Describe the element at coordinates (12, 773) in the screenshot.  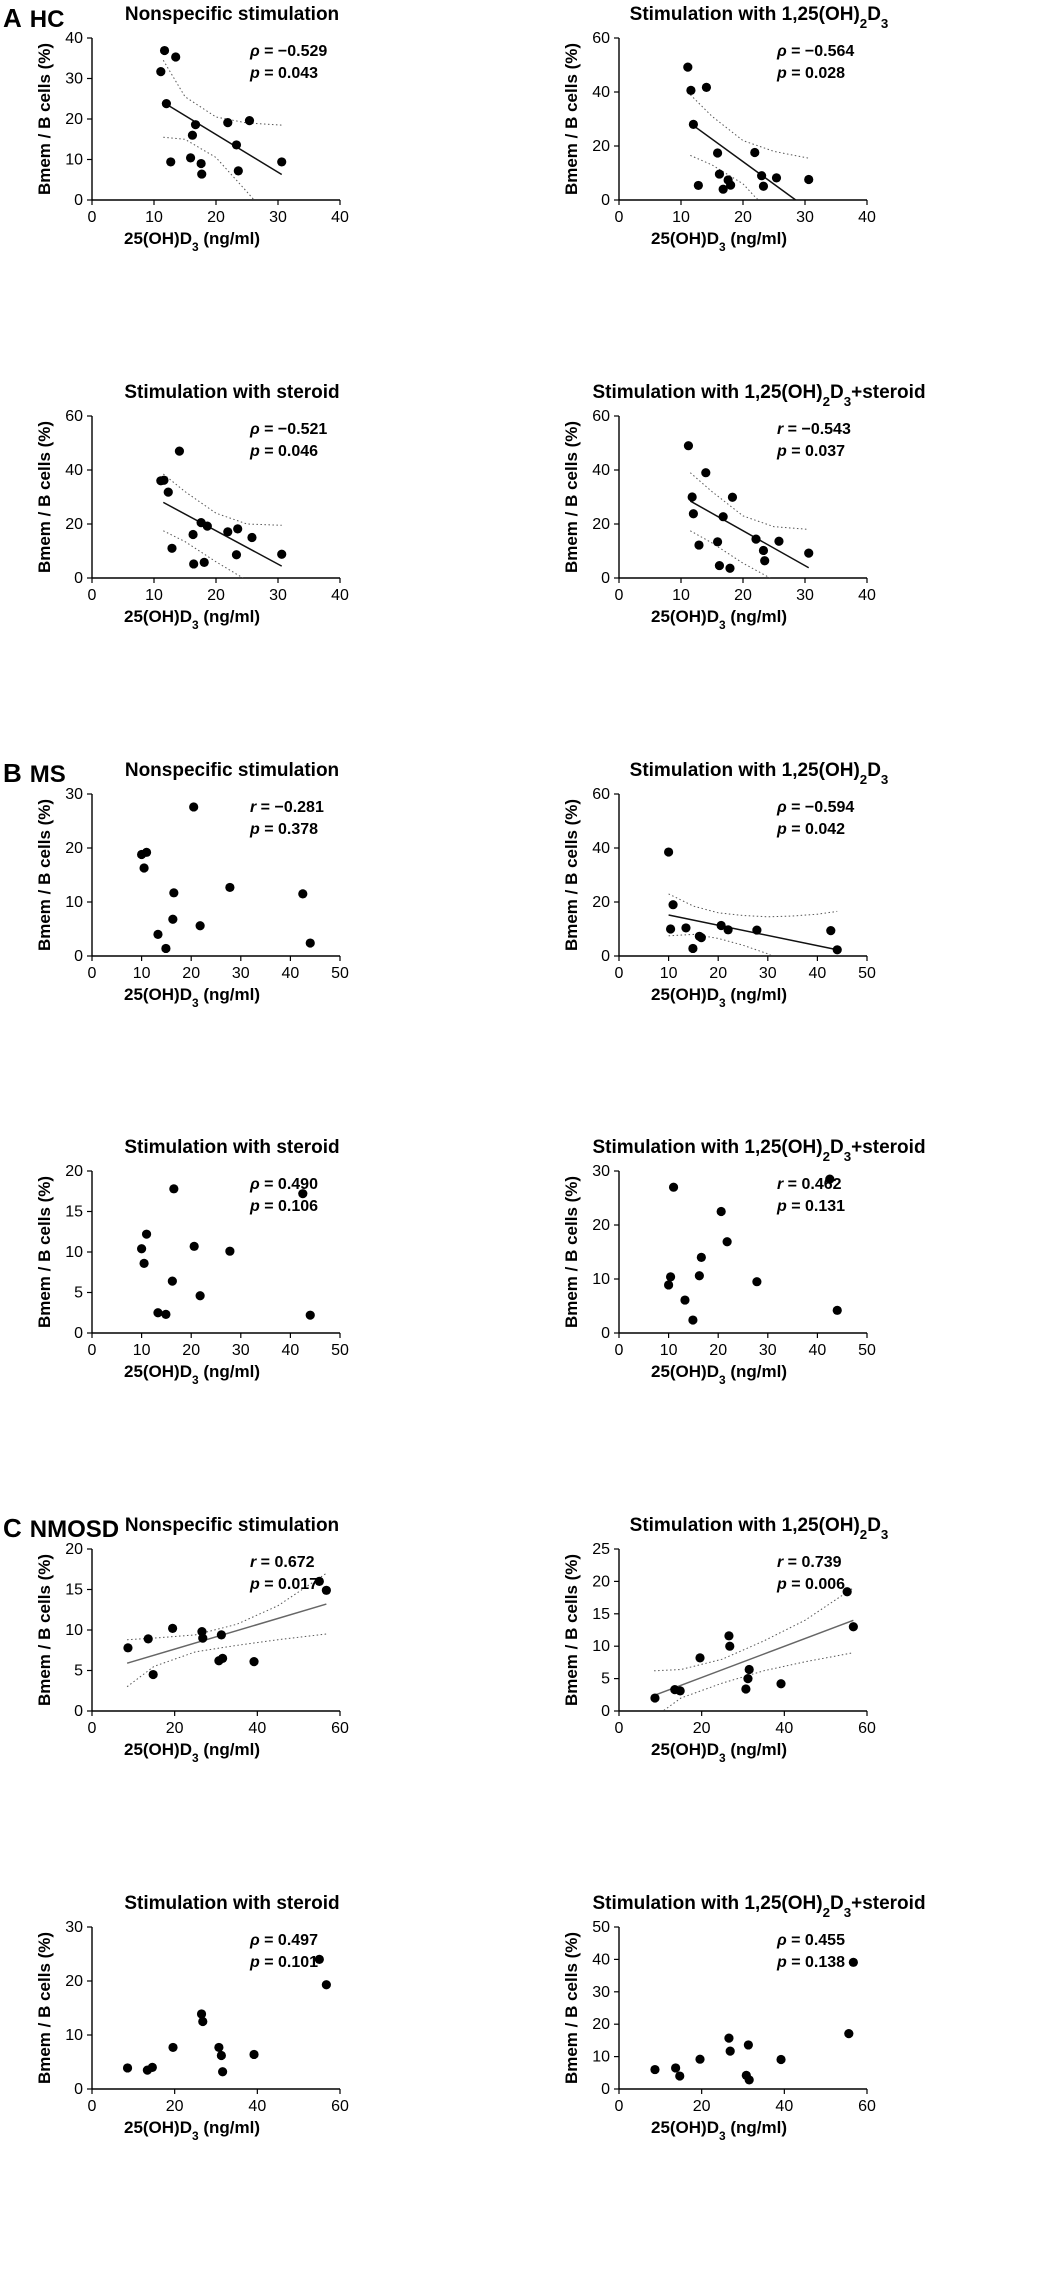
I see `section-letter: B` at that location.